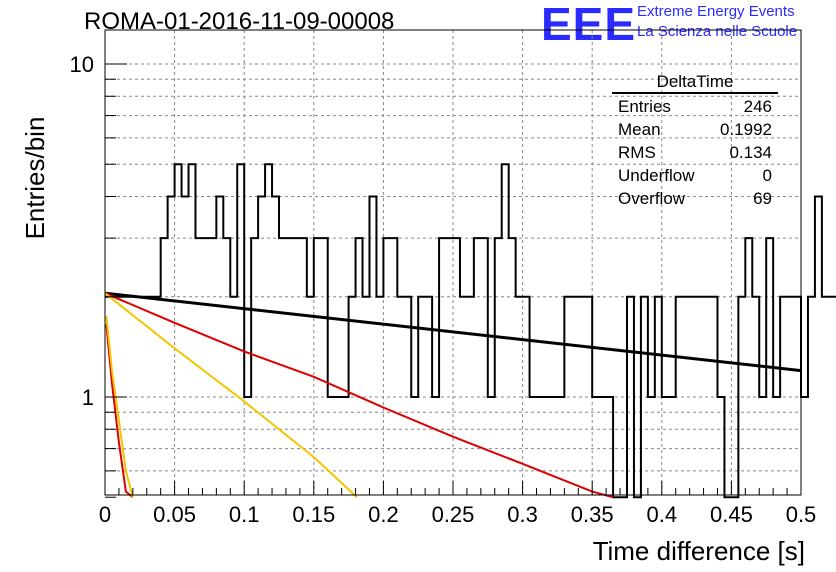 Image resolution: width=836 pixels, height=572 pixels. I want to click on x-tick-label: 0.3, so click(522, 514).